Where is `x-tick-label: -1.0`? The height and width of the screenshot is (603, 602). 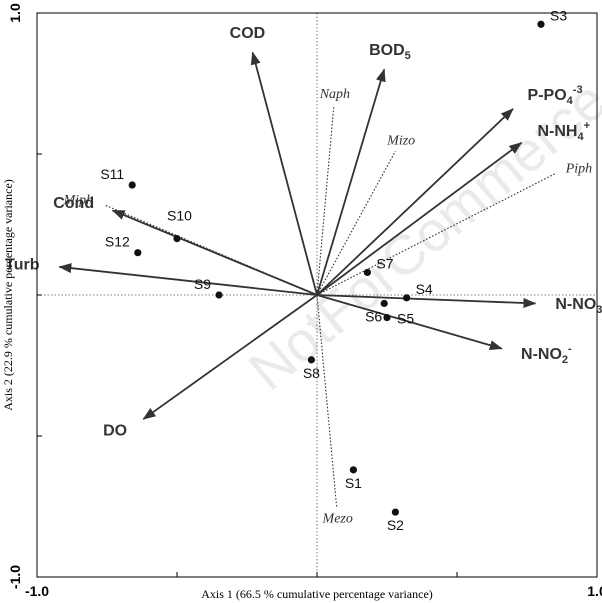 x-tick-label: -1.0 is located at coordinates (37, 591).